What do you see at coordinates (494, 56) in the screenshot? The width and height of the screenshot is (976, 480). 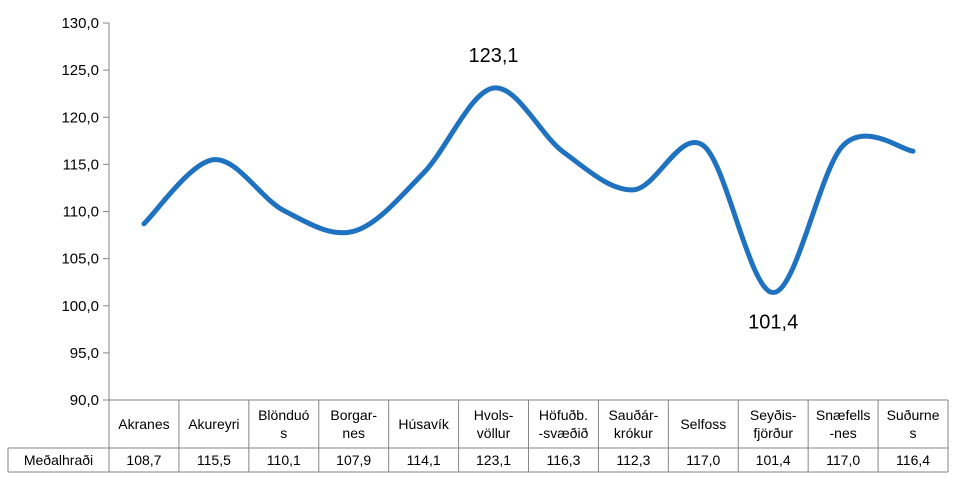 I see `data-label: 123,1` at bounding box center [494, 56].